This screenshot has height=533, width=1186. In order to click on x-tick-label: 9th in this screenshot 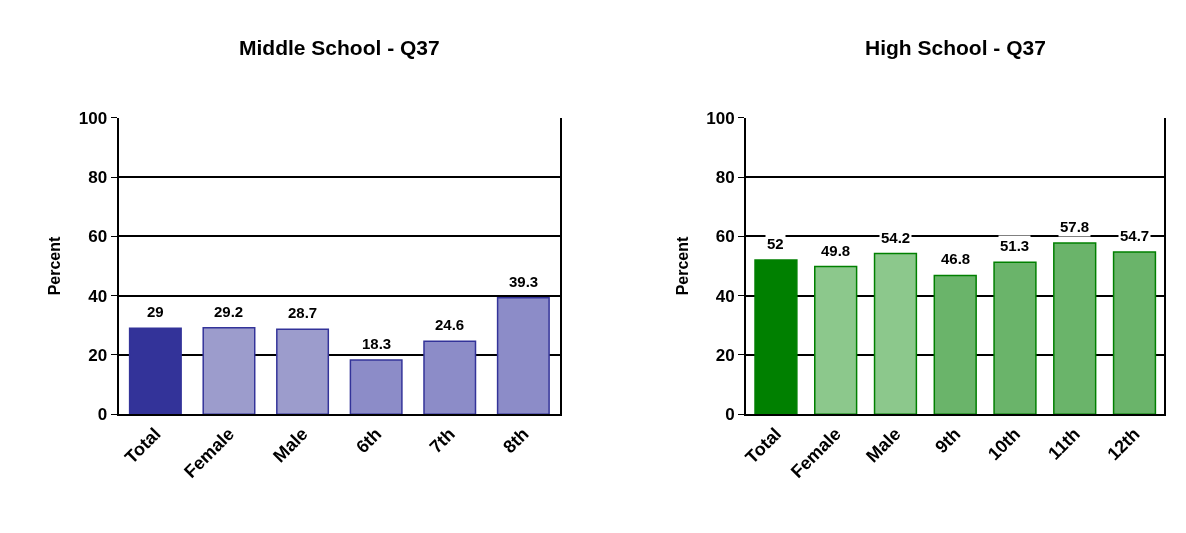, I will do `click(948, 440)`.